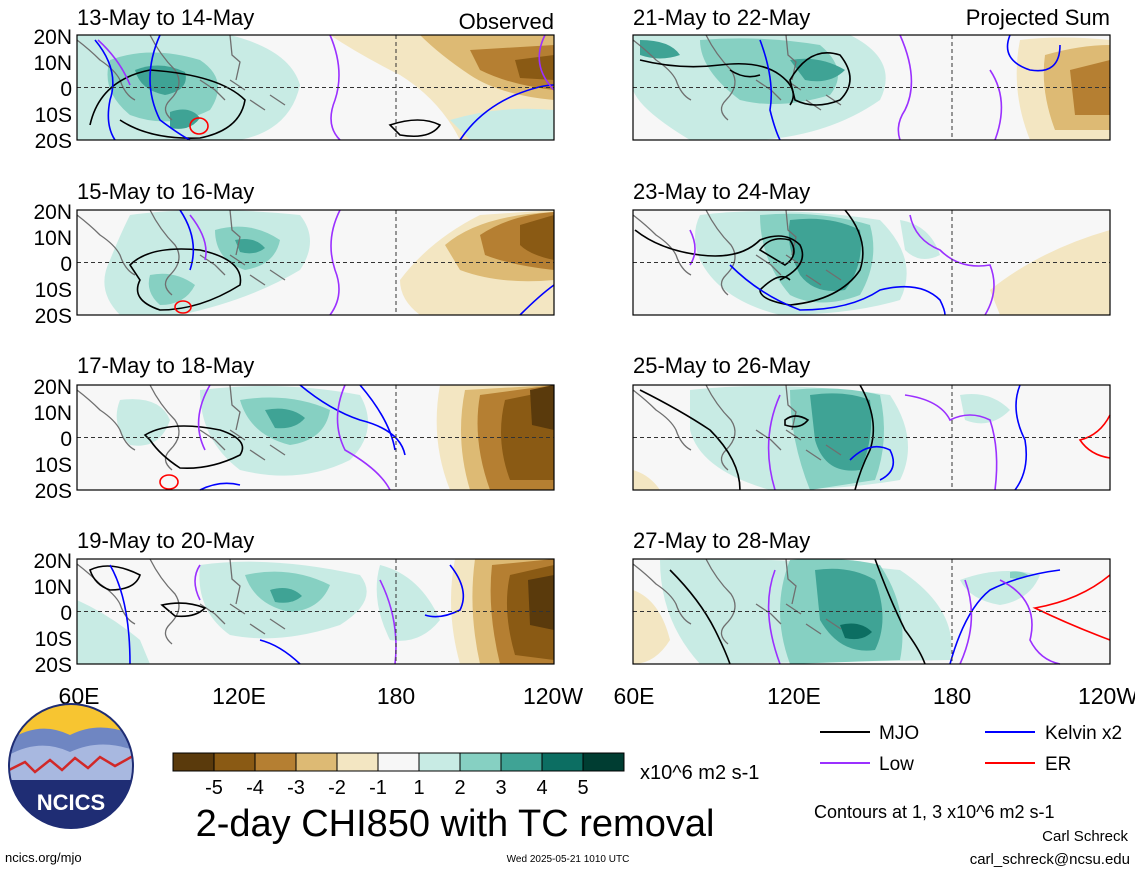  What do you see at coordinates (597, 696) in the screenshot?
I see `lon-axis: 60E 120E 180 120W 60E 120E 180 120W` at bounding box center [597, 696].